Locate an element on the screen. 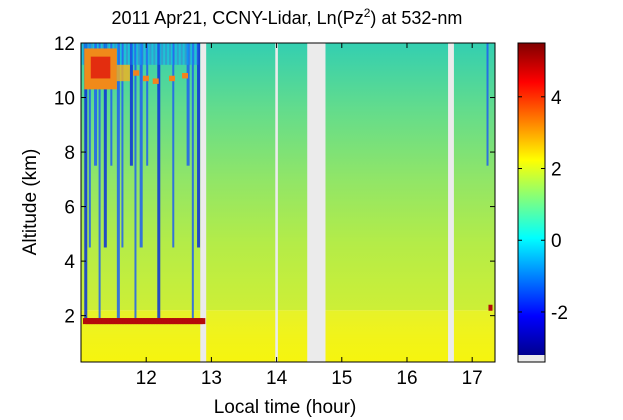 Image resolution: width=623 pixels, height=420 pixels. x-tick-label: 13 is located at coordinates (211, 378).